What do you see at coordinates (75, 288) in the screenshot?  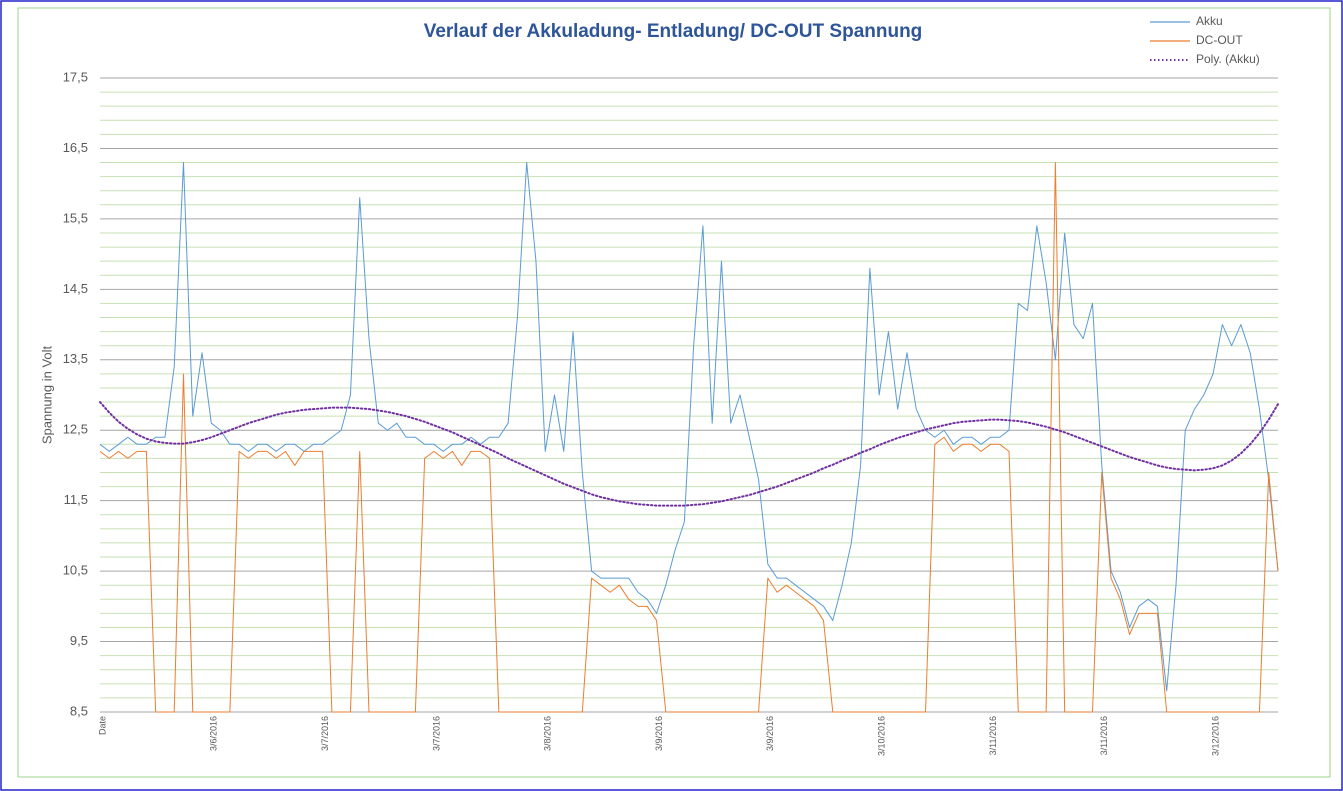 I see `y-tick-label: 14,5` at bounding box center [75, 288].